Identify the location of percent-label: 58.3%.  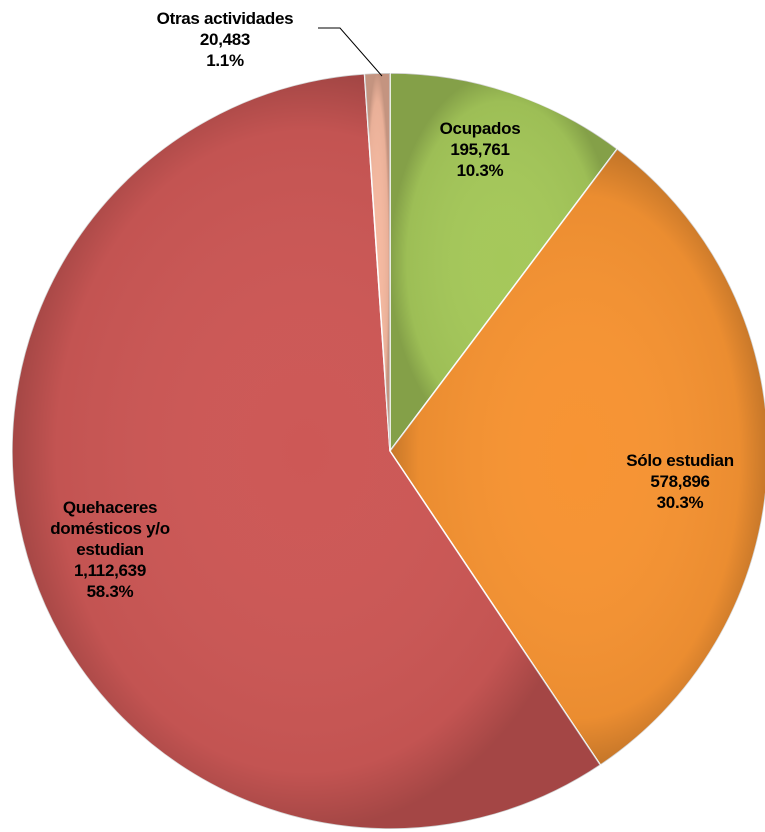
(110, 591).